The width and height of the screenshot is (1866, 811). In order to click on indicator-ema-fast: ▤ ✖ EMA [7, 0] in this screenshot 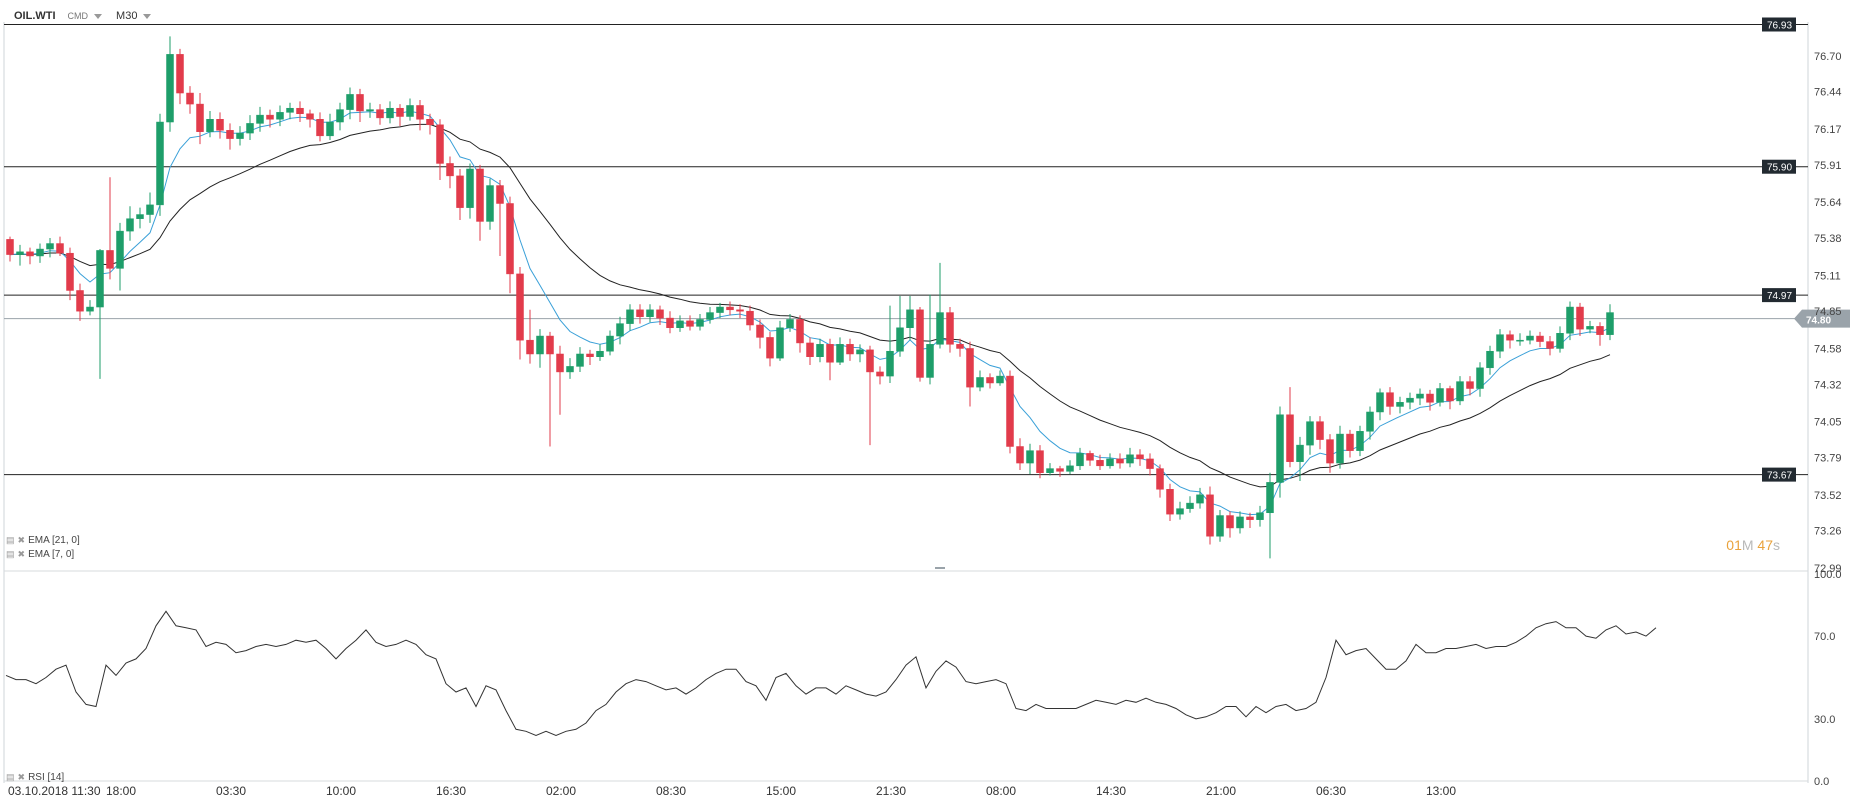, I will do `click(40, 554)`.